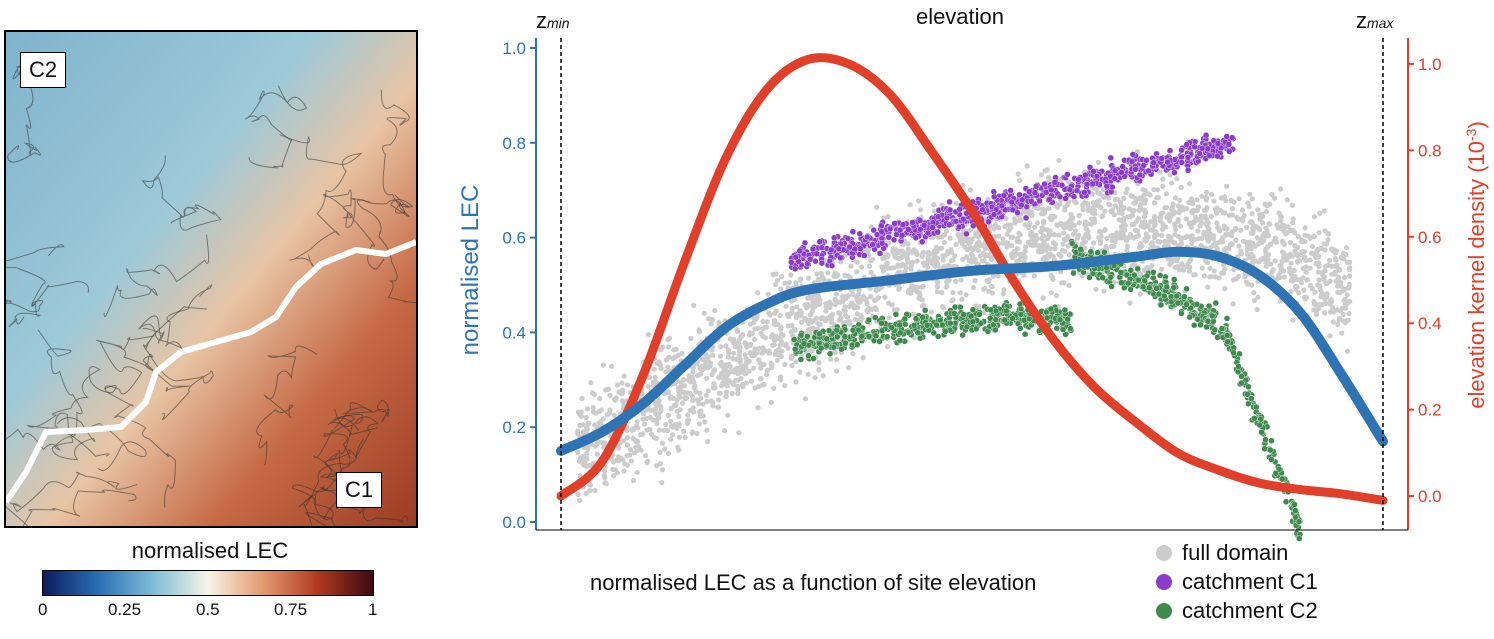 The image size is (1494, 639). What do you see at coordinates (1164, 553) in the screenshot?
I see `legend-swatch` at bounding box center [1164, 553].